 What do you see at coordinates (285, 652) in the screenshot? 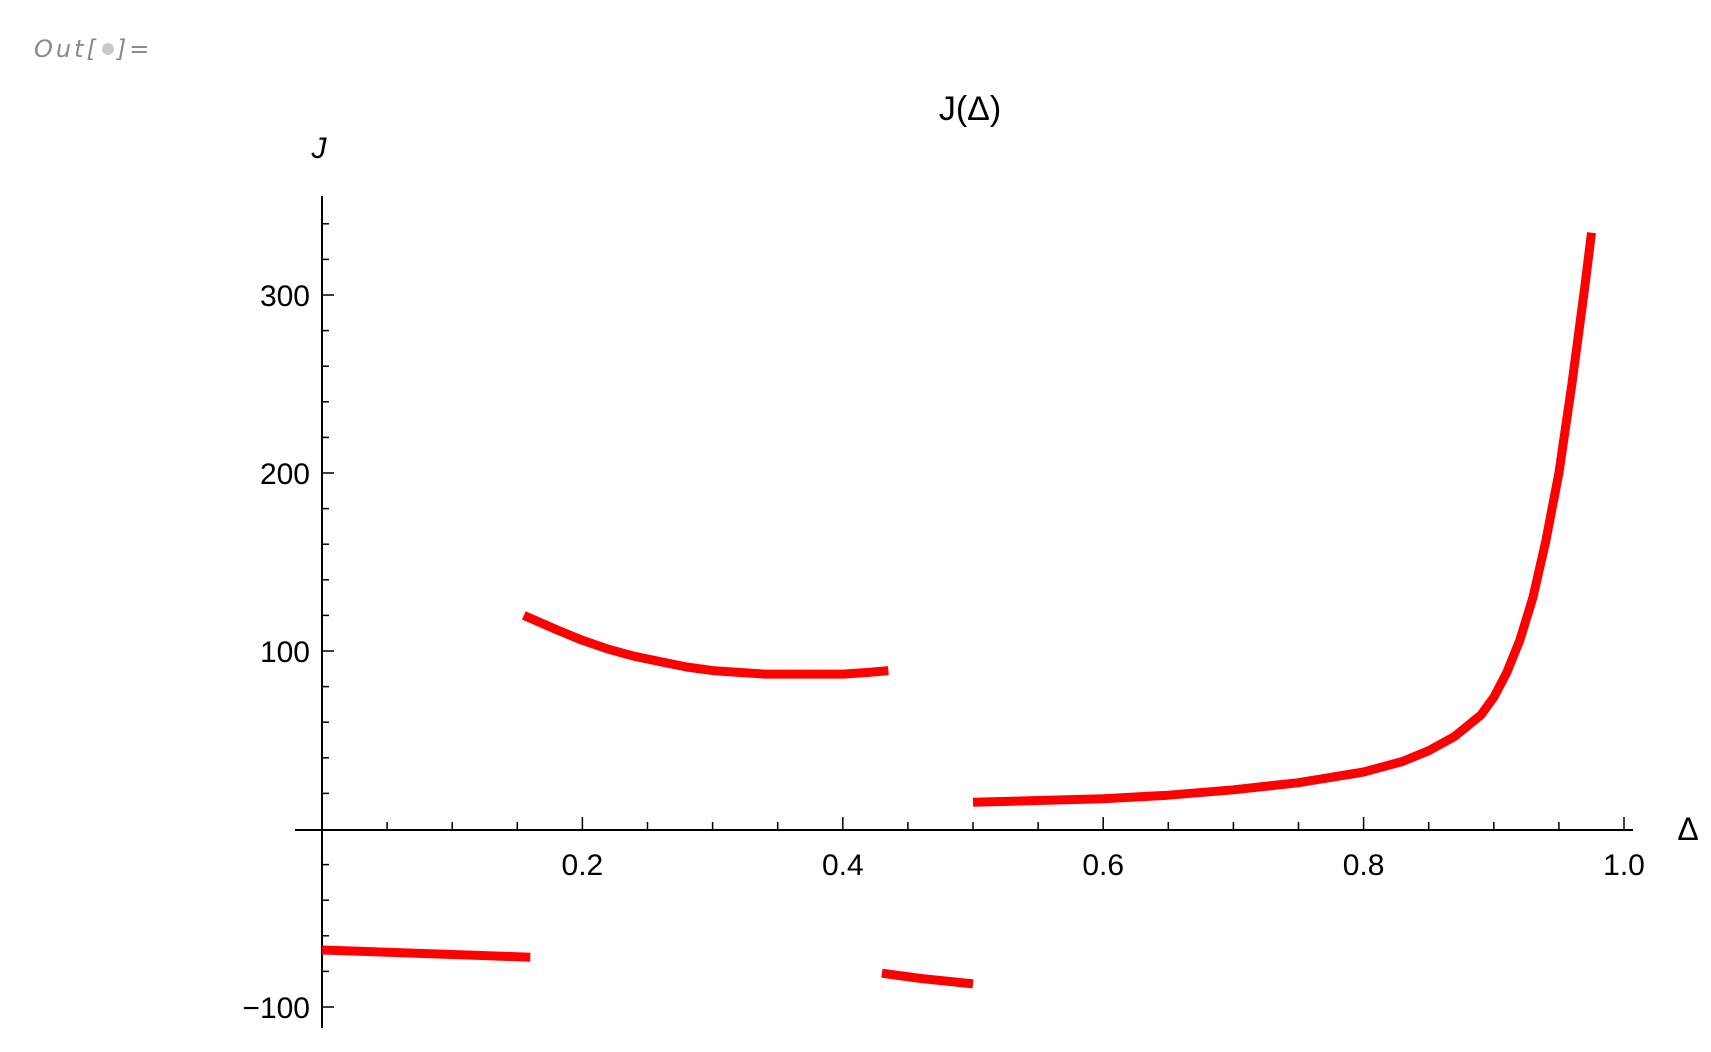
I see `y-tick-label: 100` at bounding box center [285, 652].